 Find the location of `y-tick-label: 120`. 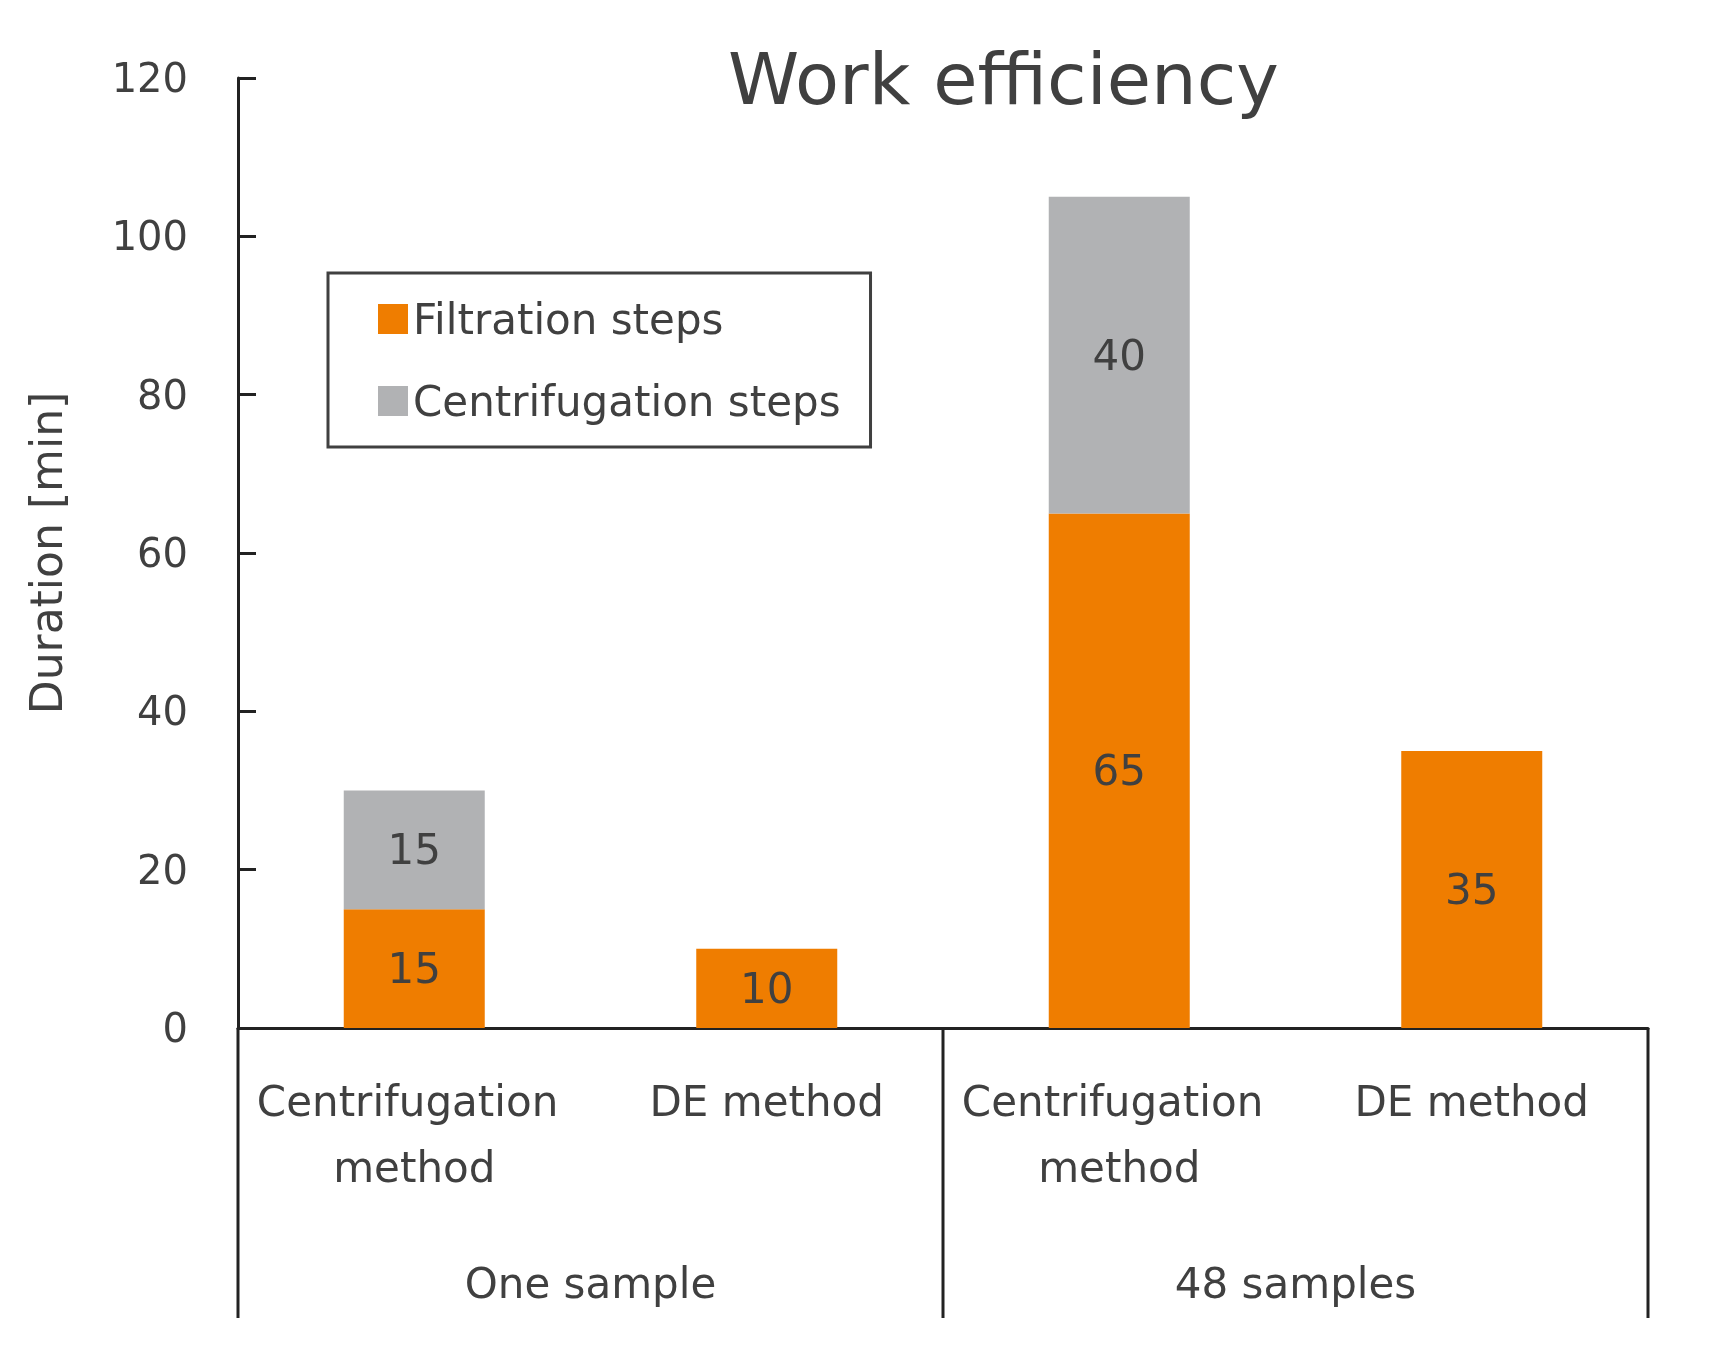

y-tick-label: 120 is located at coordinates (149, 78).